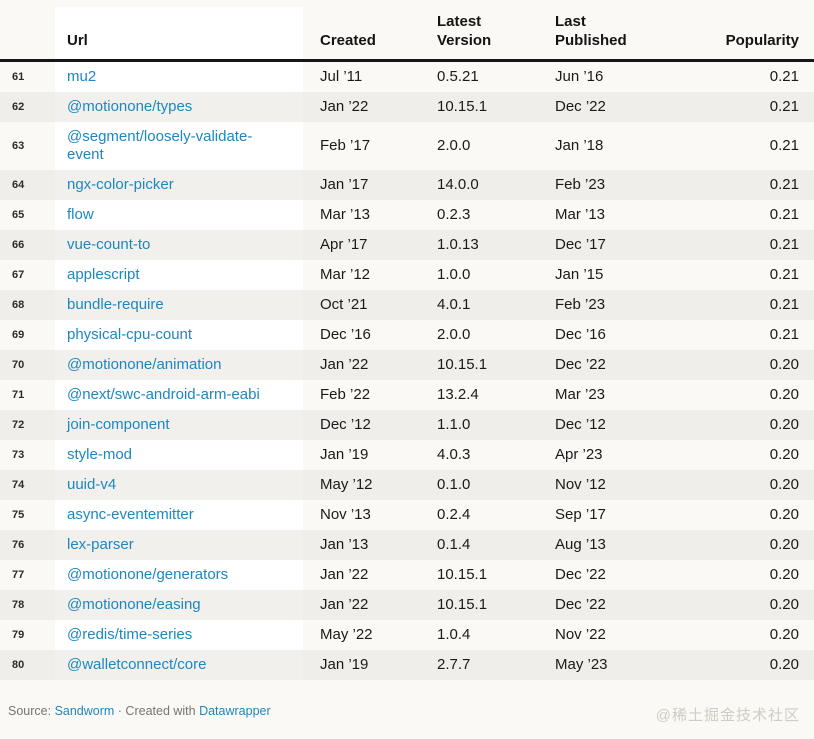 Image resolution: width=814 pixels, height=739 pixels. What do you see at coordinates (118, 424) in the screenshot?
I see `package-link: join-component` at bounding box center [118, 424].